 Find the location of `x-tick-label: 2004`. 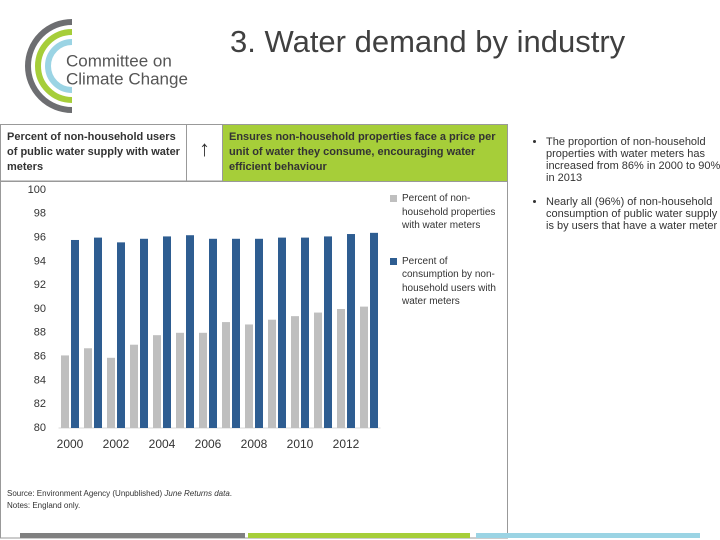

x-tick-label: 2004 is located at coordinates (162, 444).